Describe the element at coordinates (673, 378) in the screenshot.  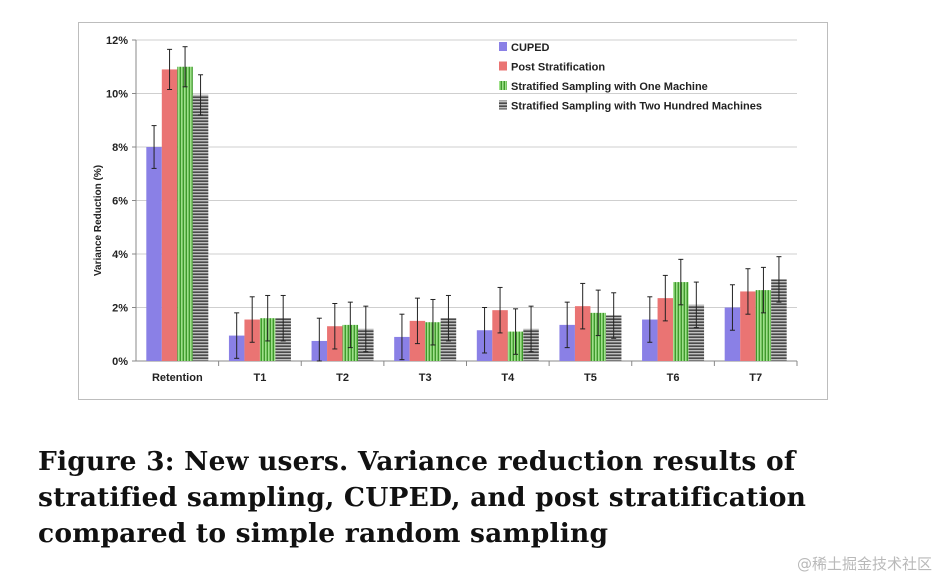
I see `x-category-label: T6` at that location.